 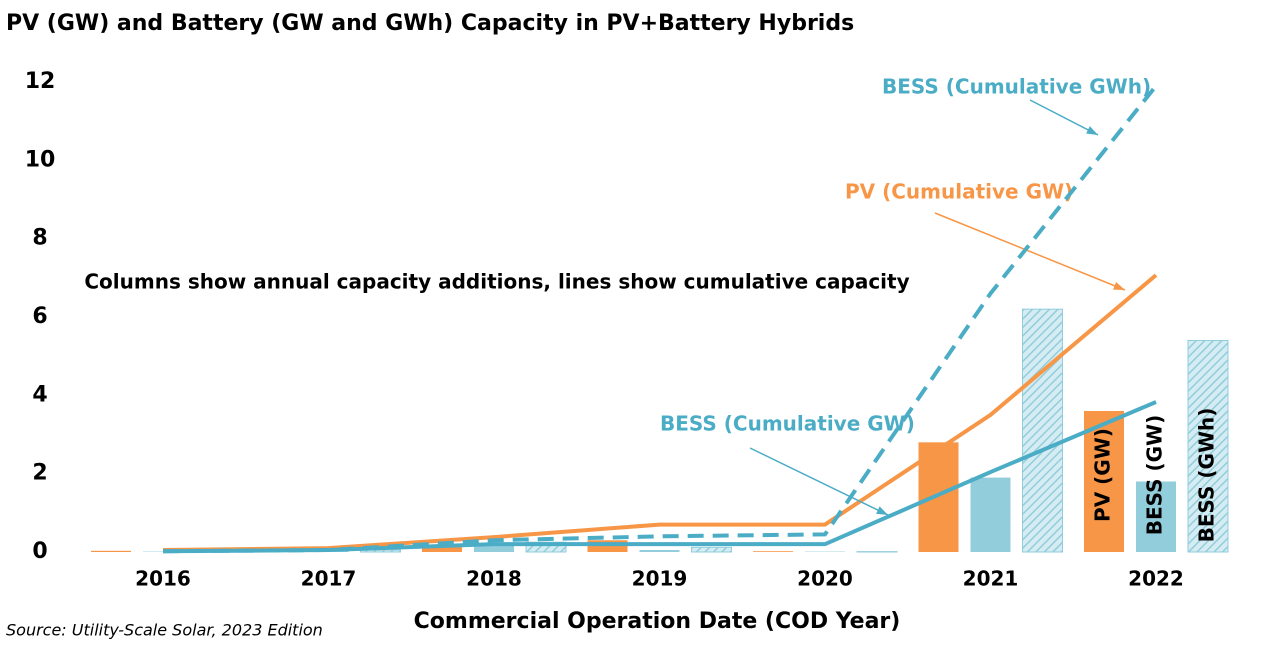 I want to click on y-tick-label: 2, so click(x=39, y=473).